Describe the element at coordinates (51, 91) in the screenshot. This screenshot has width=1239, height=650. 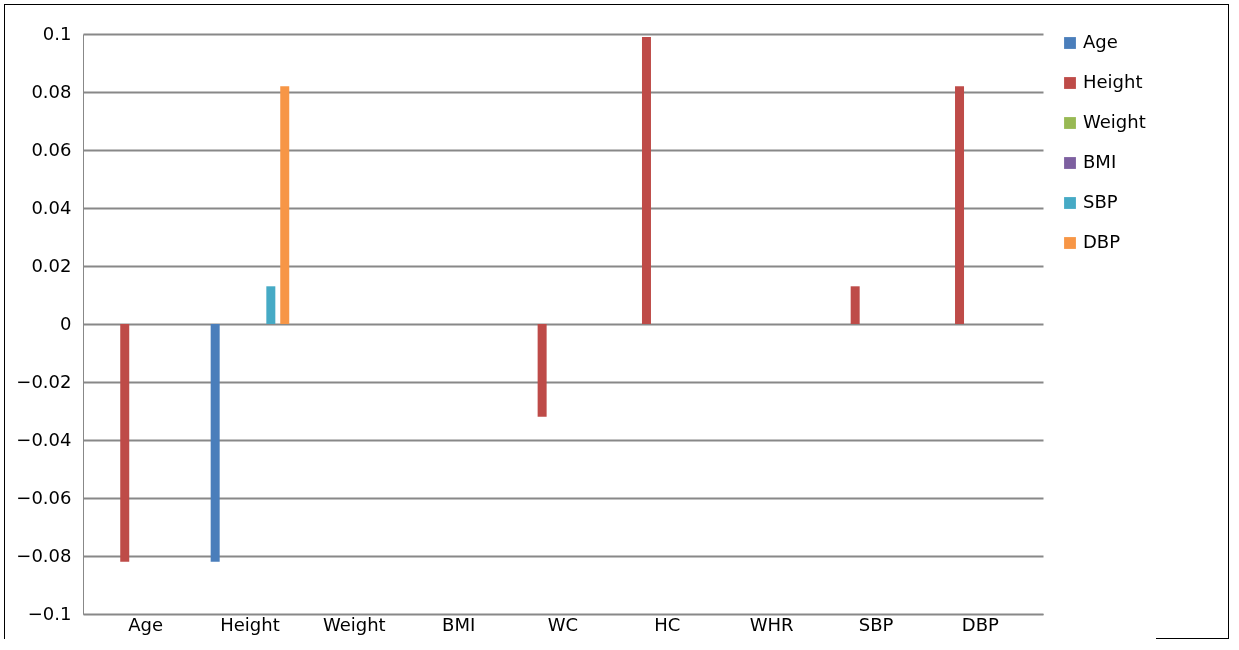
I see `y-tick-label: 0.08` at that location.